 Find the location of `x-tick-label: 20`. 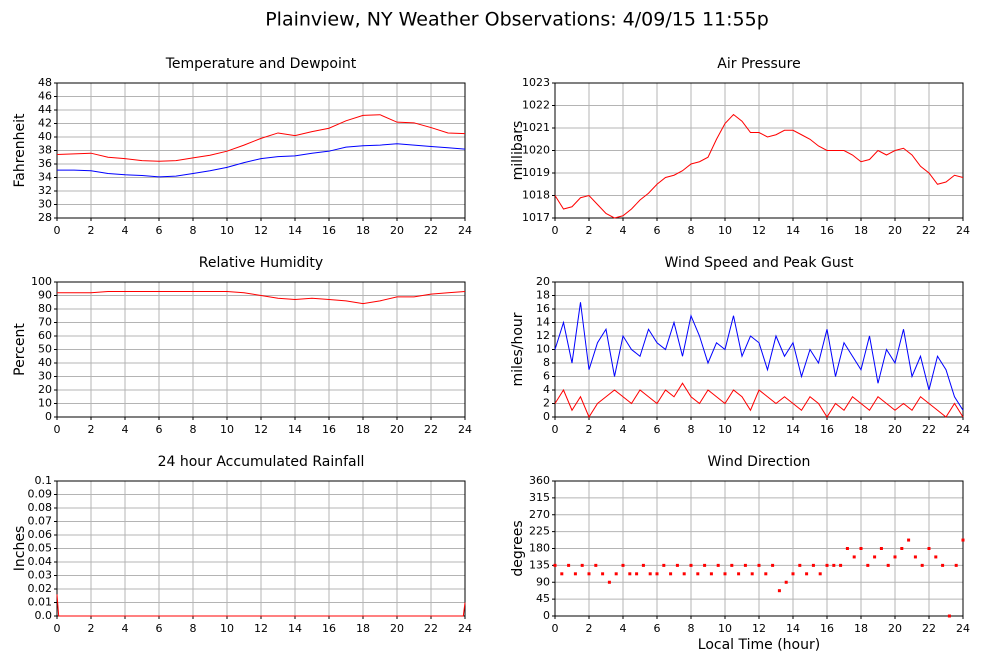

x-tick-label: 20 is located at coordinates (397, 230).